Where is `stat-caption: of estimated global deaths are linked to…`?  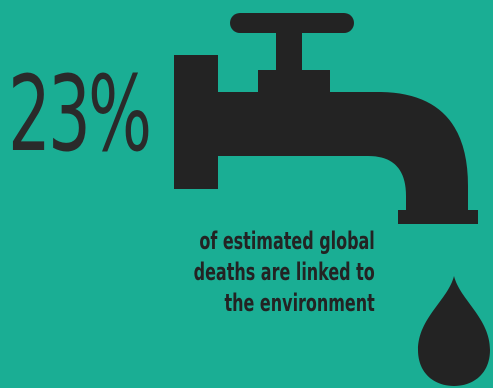 stat-caption: of estimated global deaths are linked to… is located at coordinates (284, 272).